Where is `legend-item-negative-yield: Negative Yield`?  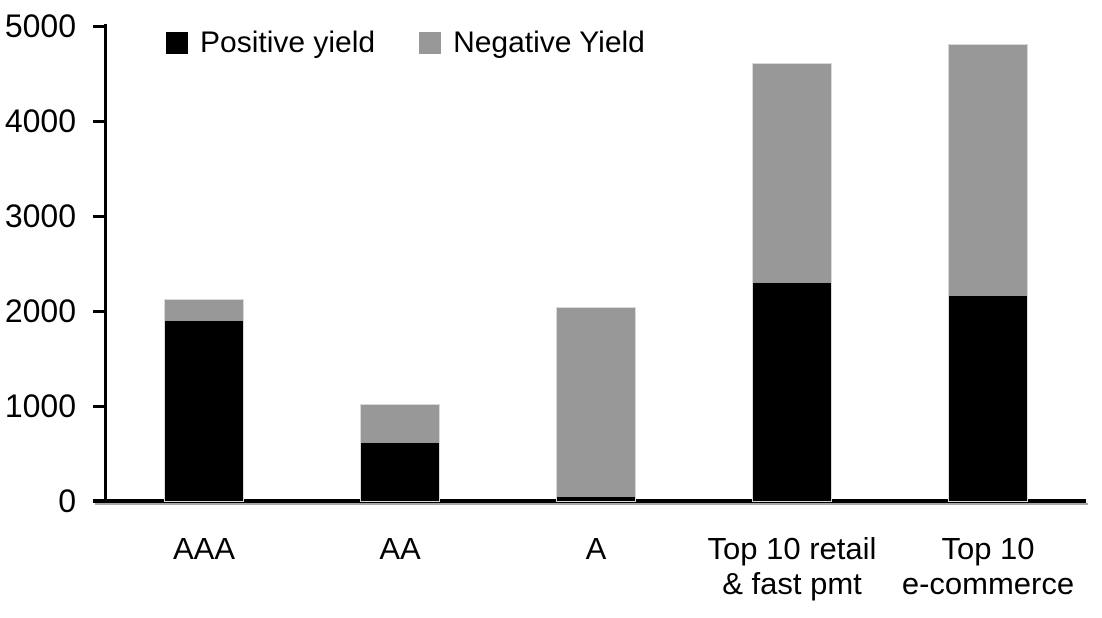
legend-item-negative-yield: Negative Yield is located at coordinates (532, 43).